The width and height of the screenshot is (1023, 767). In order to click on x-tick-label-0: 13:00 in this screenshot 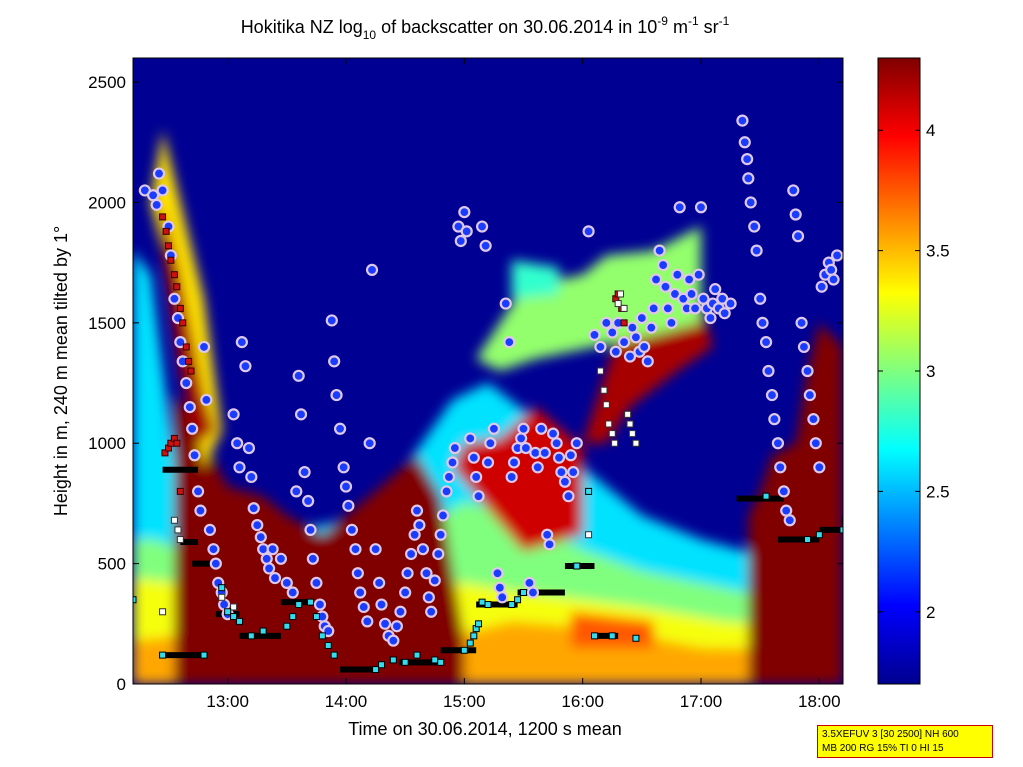, I will do `click(227, 701)`.